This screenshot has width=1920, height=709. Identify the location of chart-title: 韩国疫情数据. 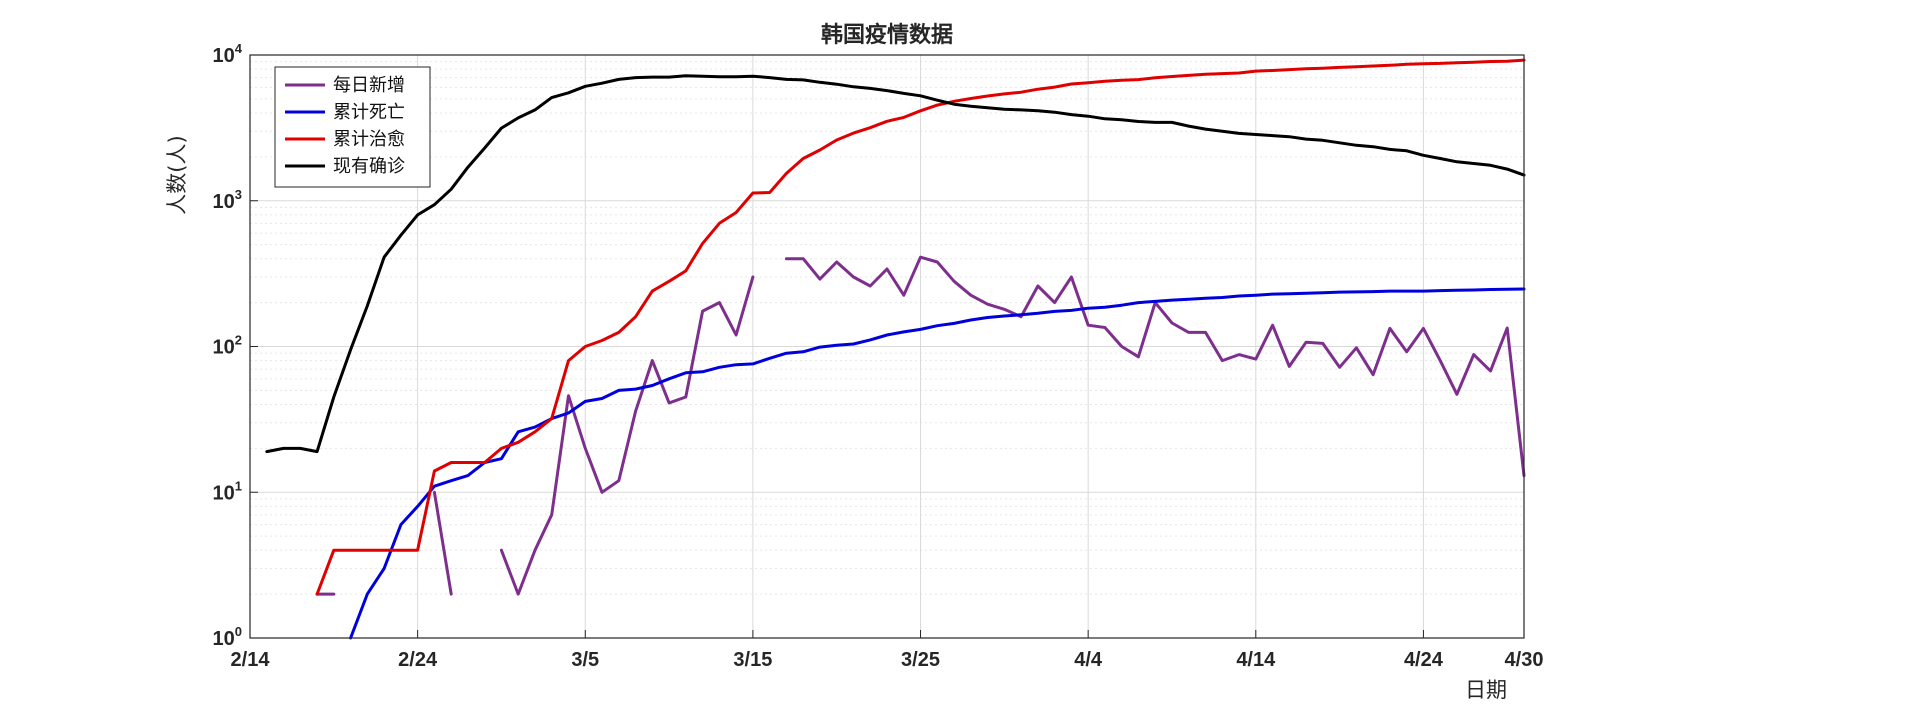
(887, 35).